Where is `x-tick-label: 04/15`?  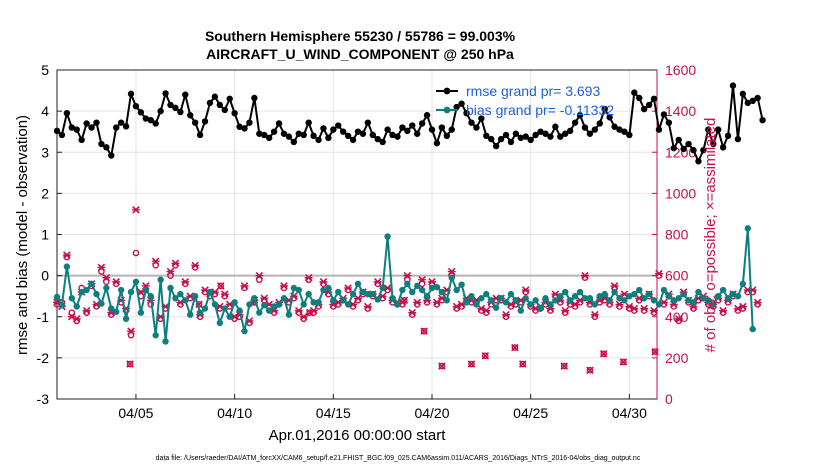
x-tick-label: 04/15 is located at coordinates (333, 413).